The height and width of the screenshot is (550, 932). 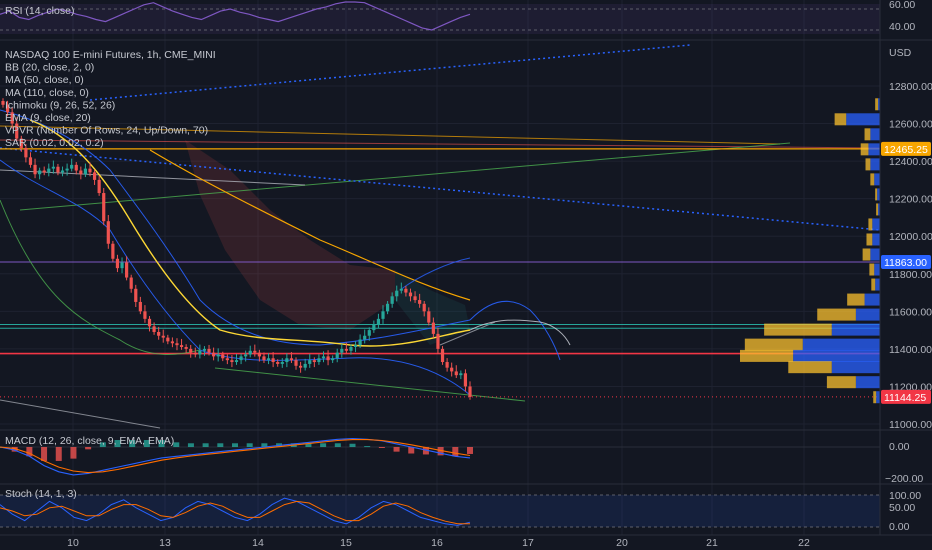 What do you see at coordinates (438, 543) in the screenshot?
I see `time-axis: 10 13 14 15 16 17 20 21 22` at bounding box center [438, 543].